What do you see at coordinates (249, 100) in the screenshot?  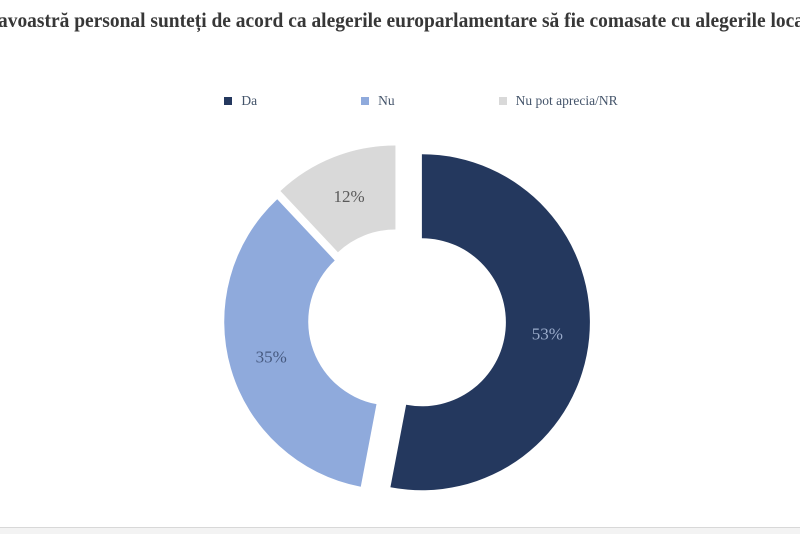 I see `legend-label-da: Da` at bounding box center [249, 100].